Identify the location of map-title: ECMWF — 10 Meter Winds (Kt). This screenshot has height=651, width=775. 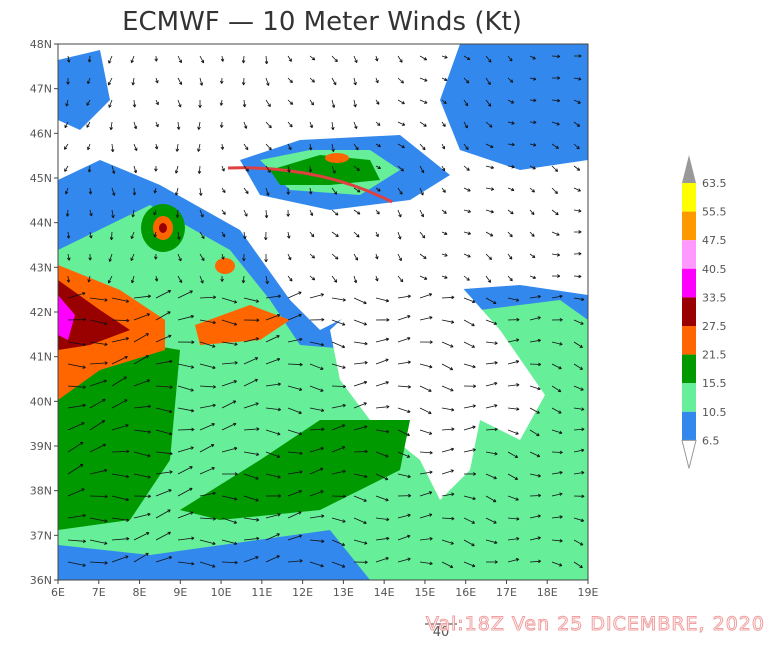
(322, 22).